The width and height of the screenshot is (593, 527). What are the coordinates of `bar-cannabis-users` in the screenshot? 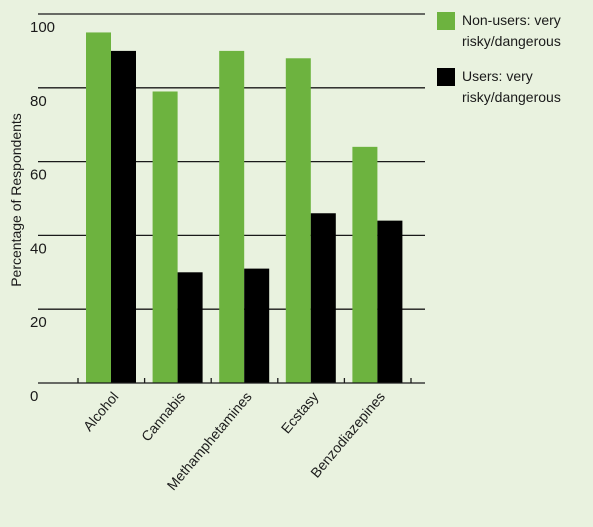 It's located at (190, 327).